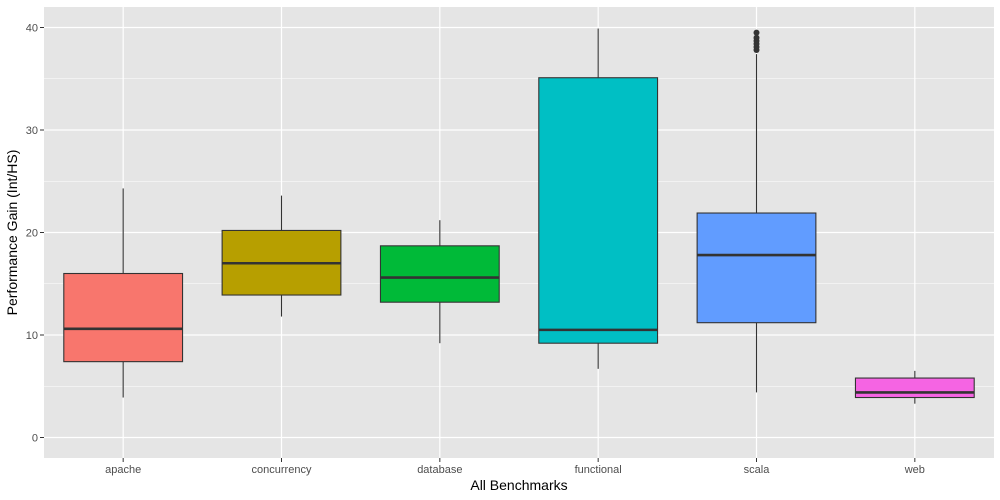 Image resolution: width=1000 pixels, height=500 pixels. Describe the element at coordinates (281, 256) in the screenshot. I see `box-concurrency` at that location.